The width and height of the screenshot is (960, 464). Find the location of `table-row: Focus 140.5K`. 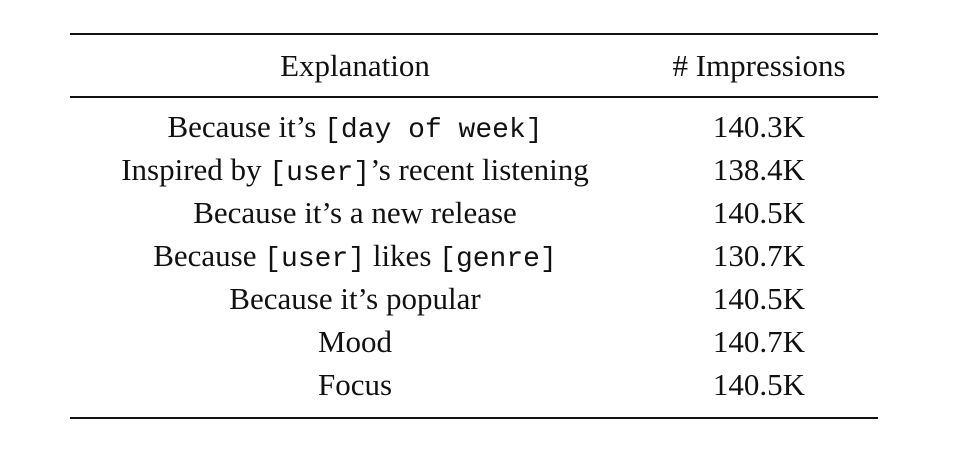

table-row: Focus 140.5K is located at coordinates (474, 385).